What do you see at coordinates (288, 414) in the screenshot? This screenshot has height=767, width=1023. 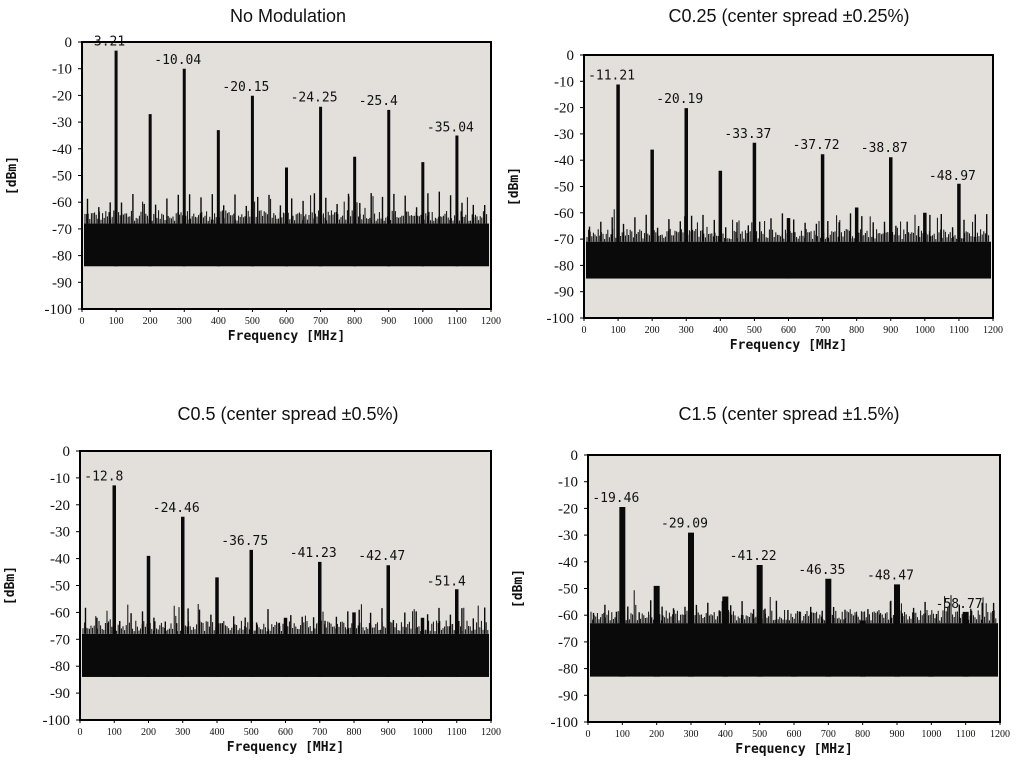 I see `panel-title: C0.5 (center spread ±0.5%)` at bounding box center [288, 414].